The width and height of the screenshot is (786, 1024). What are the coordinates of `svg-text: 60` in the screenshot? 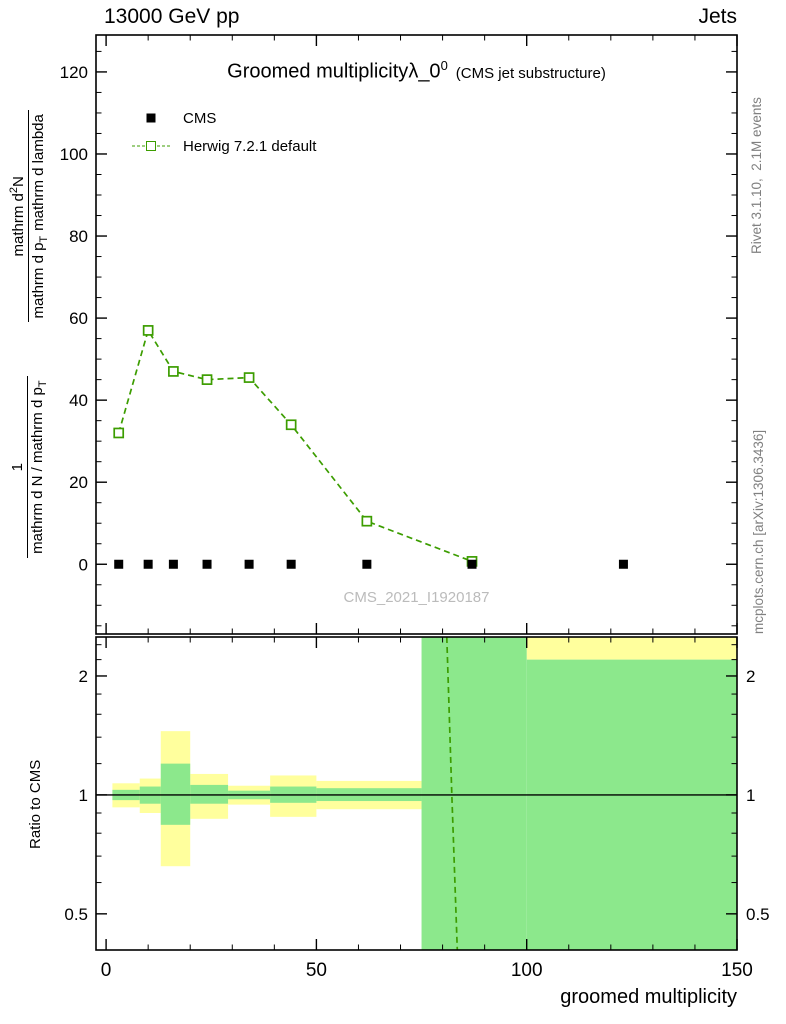 It's located at (78, 318).